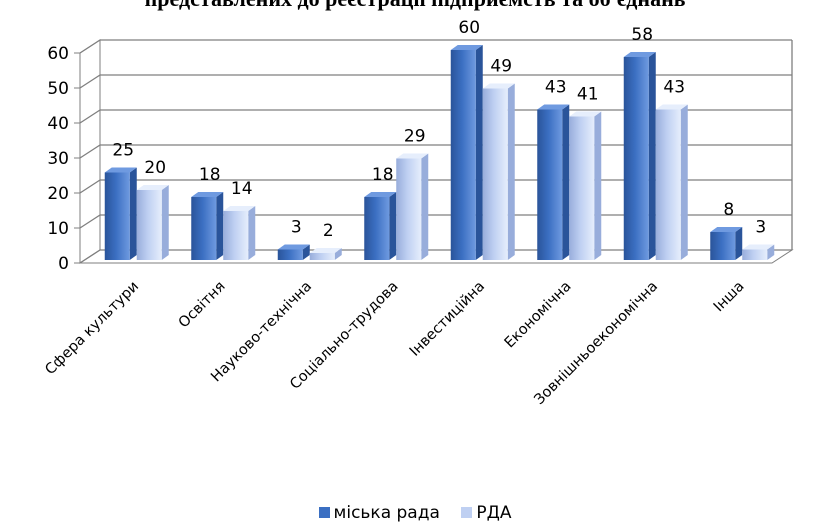 Image resolution: width=830 pixels, height=529 pixels. I want to click on legend-item-series-2: РДА, so click(486, 513).